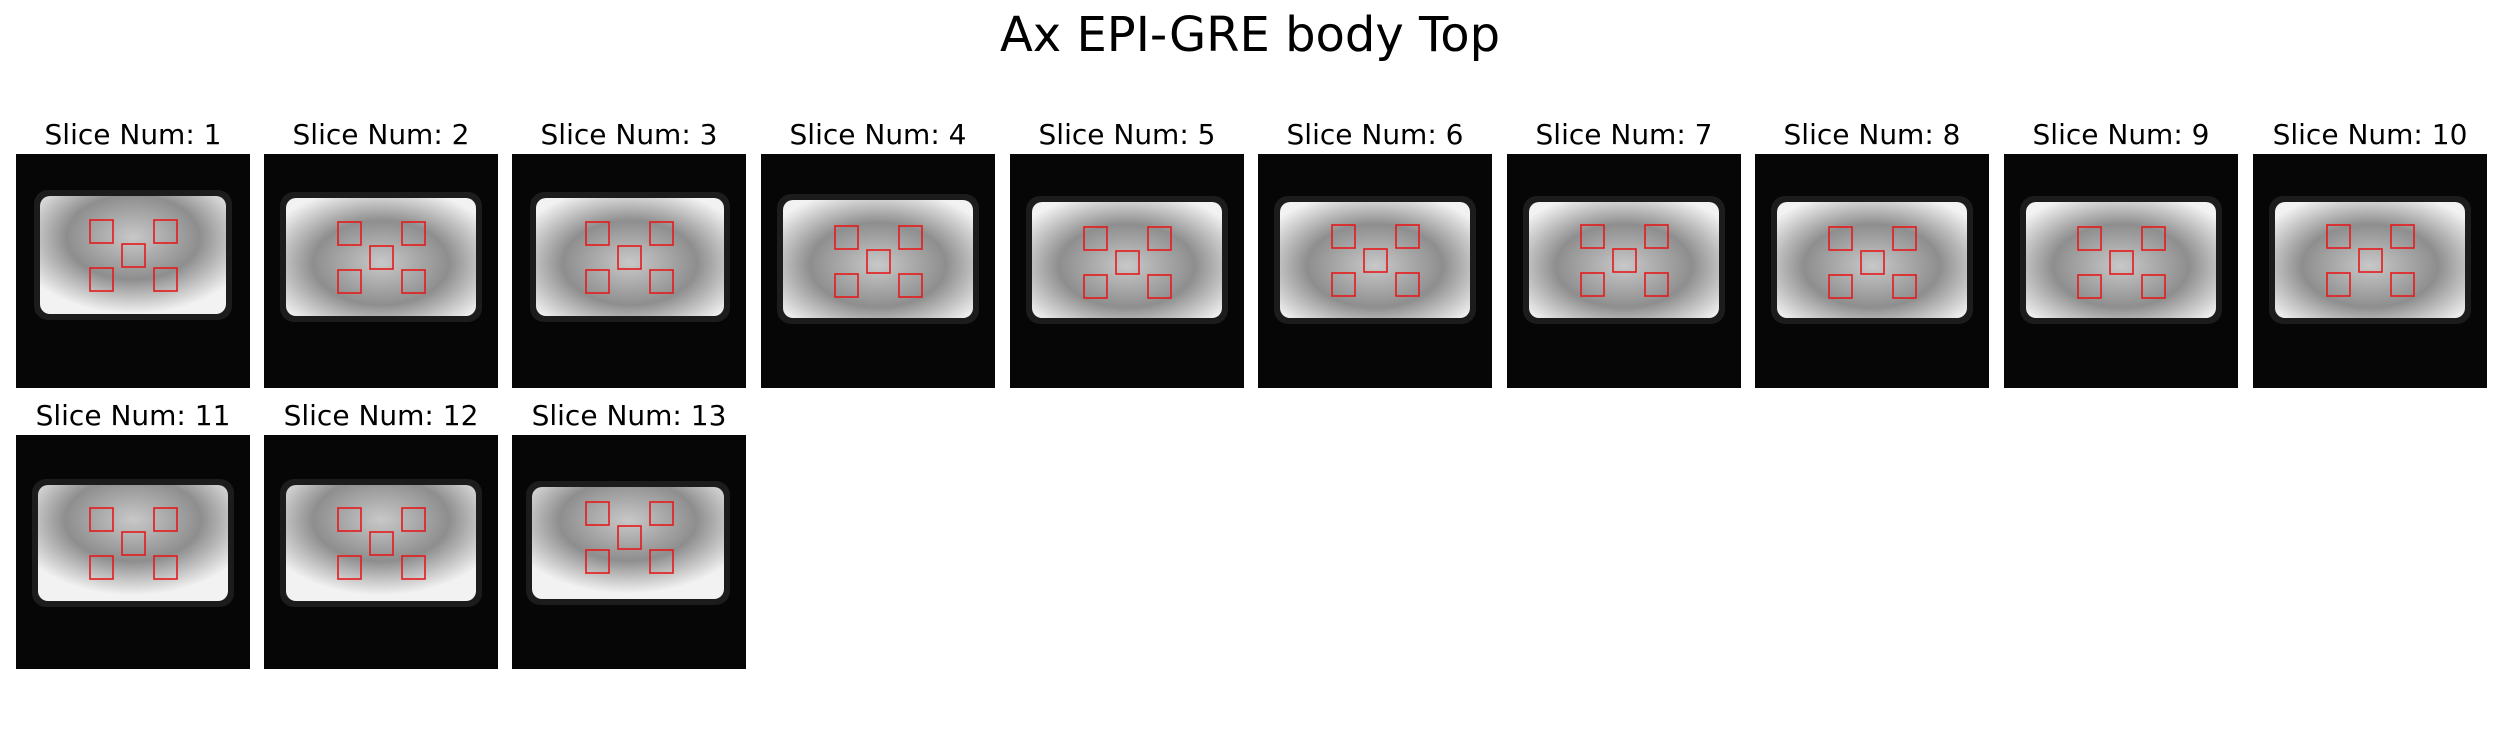 The height and width of the screenshot is (750, 2500). I want to click on slice-title: Slice Num: 8, so click(1872, 134).